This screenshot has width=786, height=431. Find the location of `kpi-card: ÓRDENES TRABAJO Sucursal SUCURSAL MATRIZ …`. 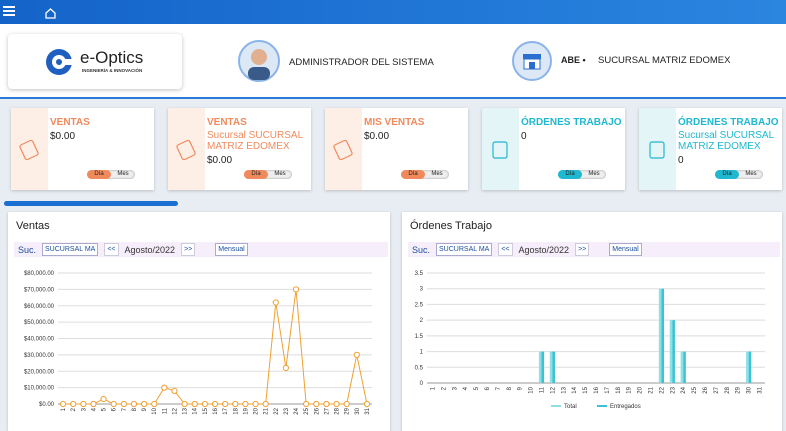

kpi-card: ÓRDENES TRABAJO Sucursal SUCURSAL MATRIZ … is located at coordinates (710, 149).